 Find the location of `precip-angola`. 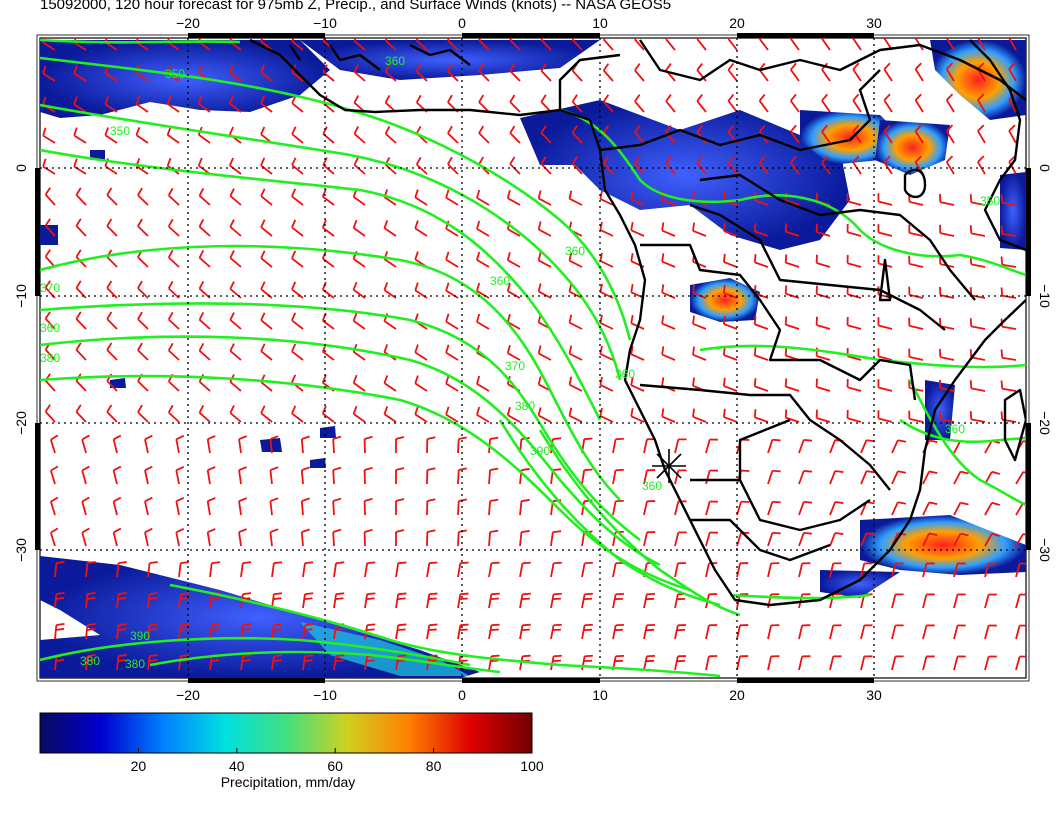

precip-angola is located at coordinates (725, 300).